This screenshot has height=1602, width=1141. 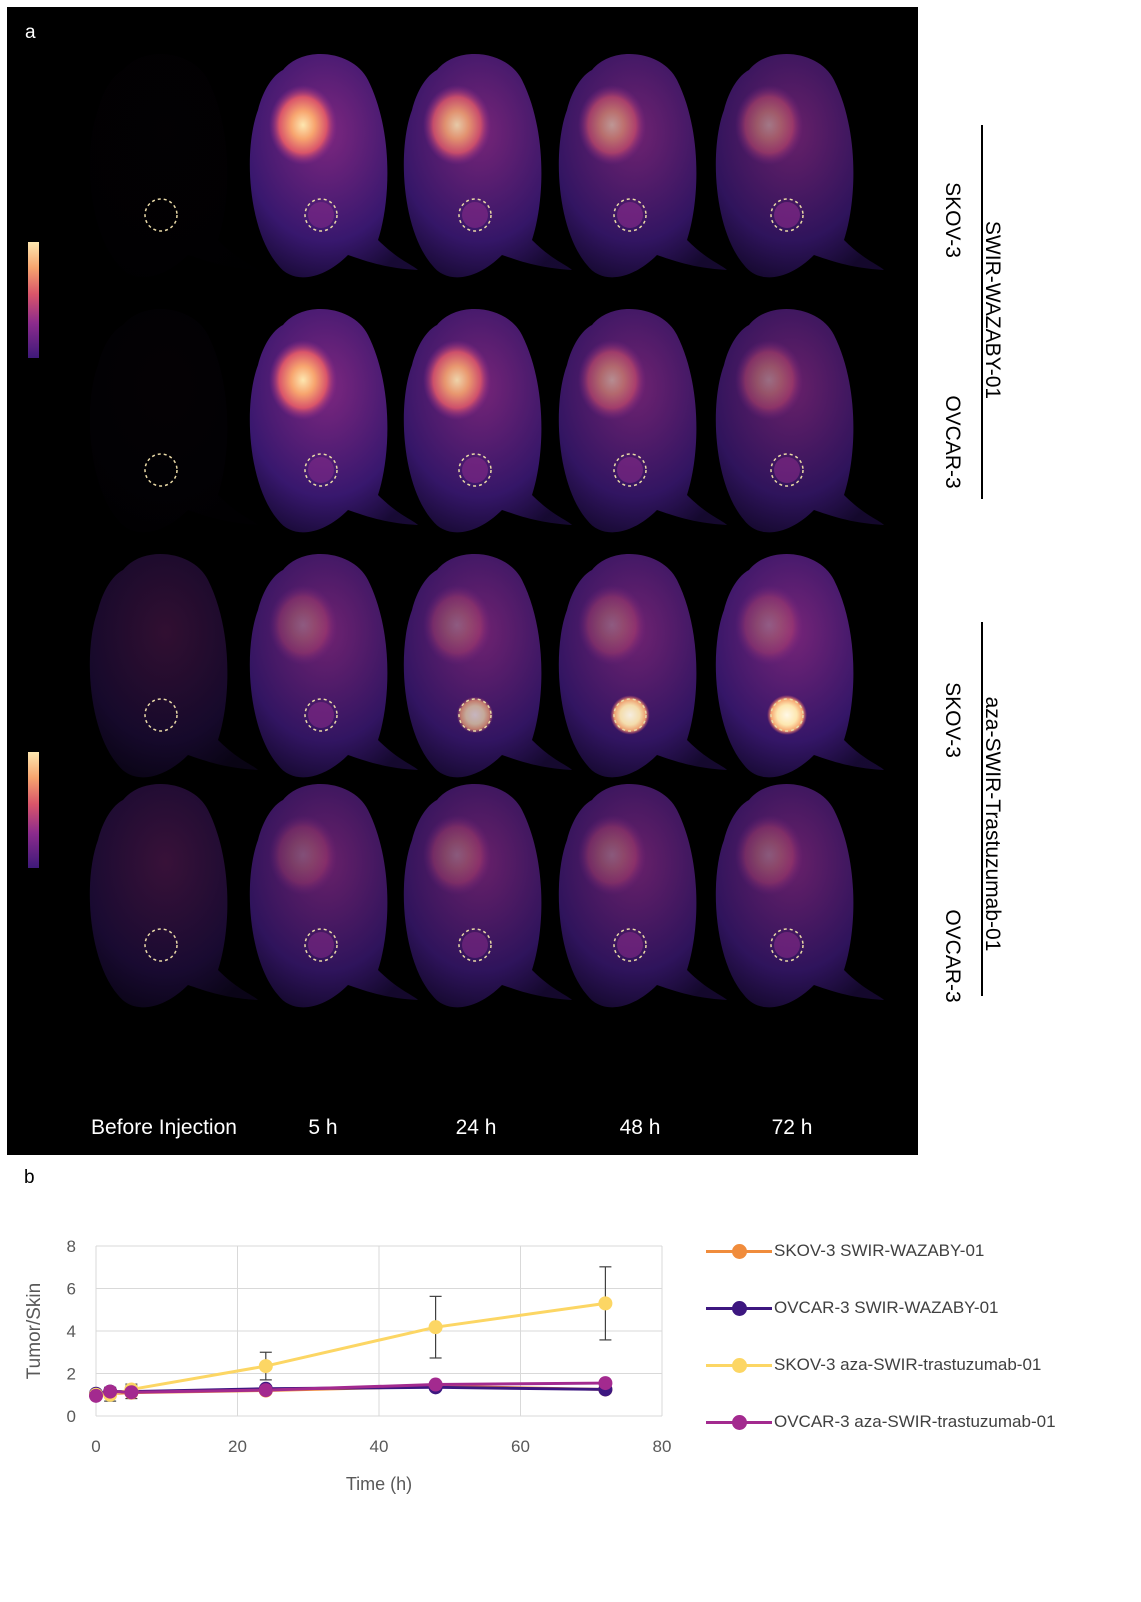 What do you see at coordinates (34, 1331) in the screenshot?
I see `y-axis-label: Tumor/Skin` at bounding box center [34, 1331].